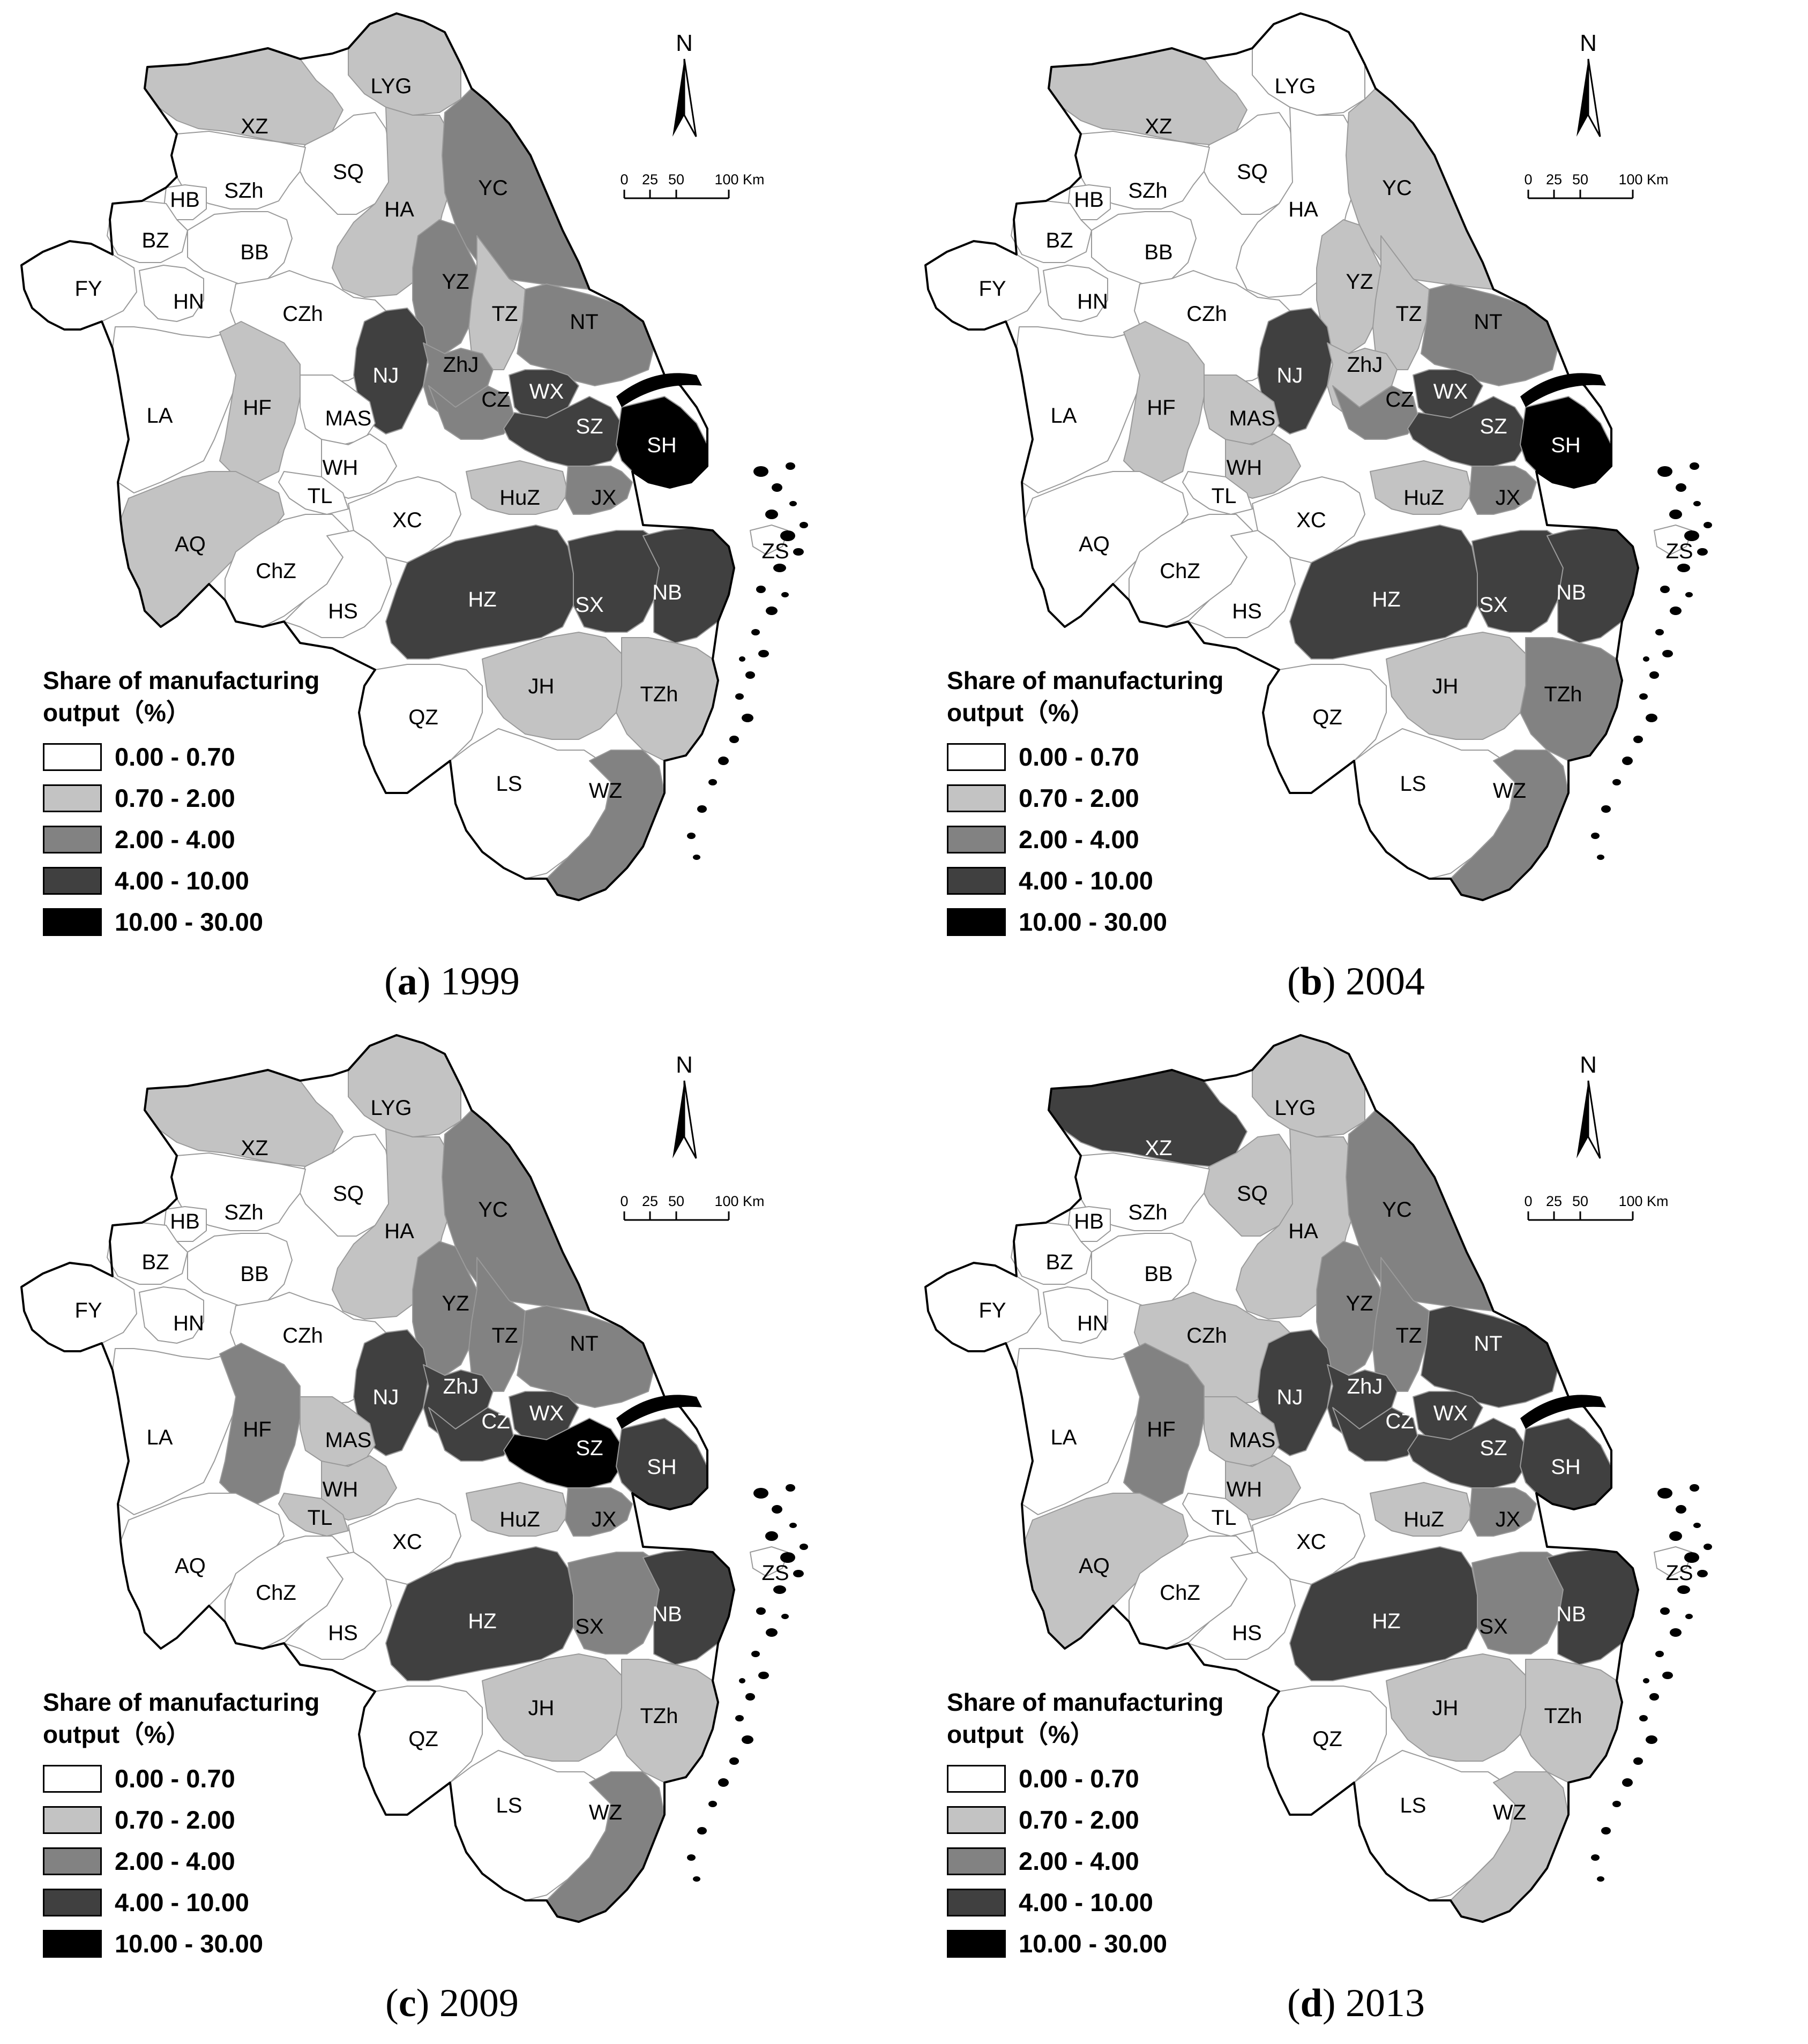 The image size is (1808, 2044). What do you see at coordinates (1295, 1108) in the screenshot?
I see `region-label-lyg: LYG` at bounding box center [1295, 1108].